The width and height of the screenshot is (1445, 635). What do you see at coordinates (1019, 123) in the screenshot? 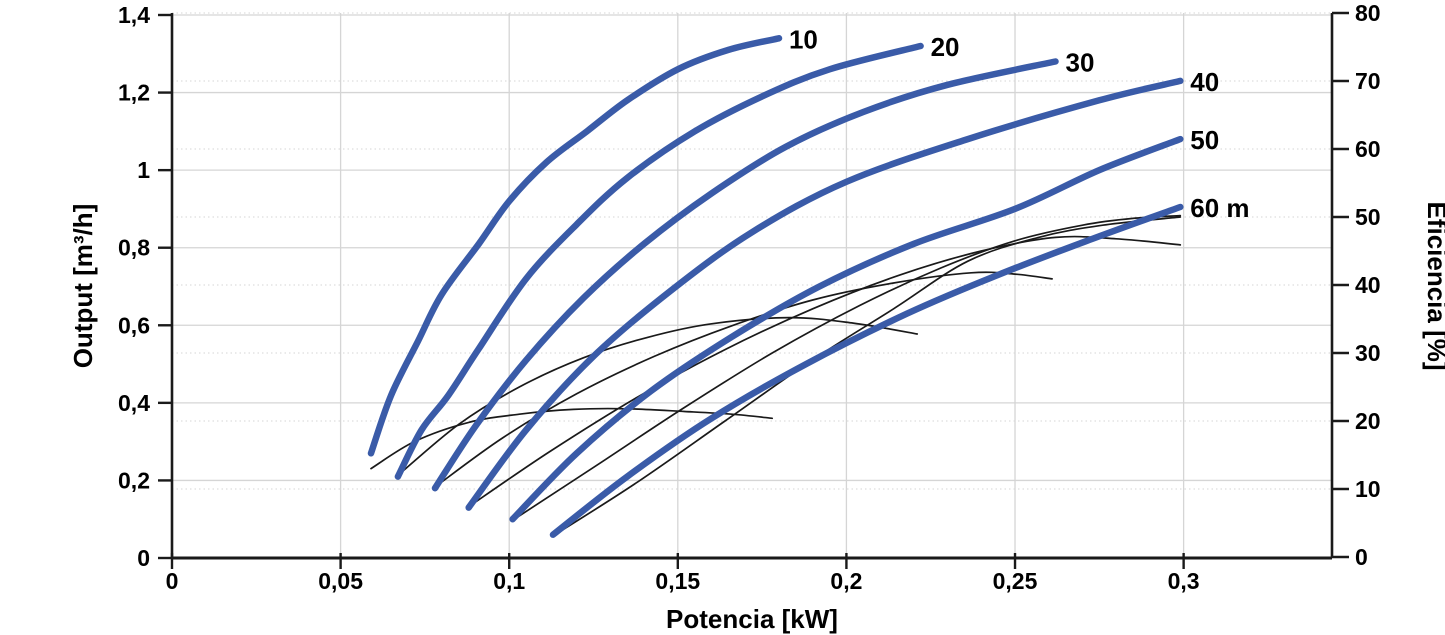
I see `curve-labels: 10 20 30 40 50 60 m` at bounding box center [1019, 123].